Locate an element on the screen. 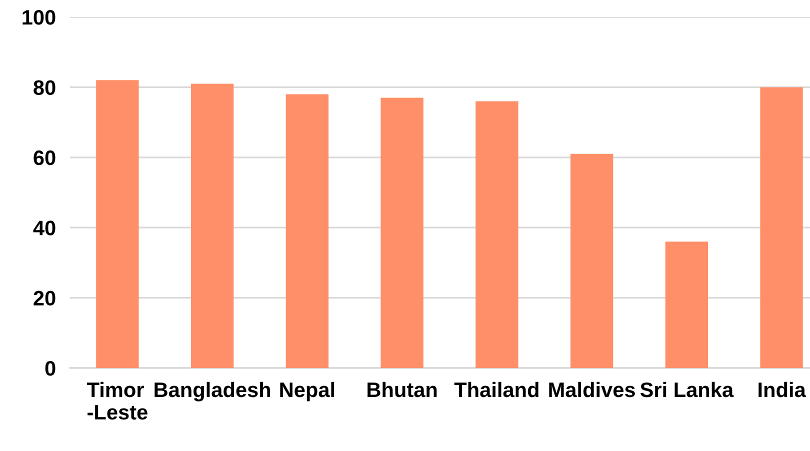 The width and height of the screenshot is (810, 451). y-tick-label: 20 is located at coordinates (45, 298).